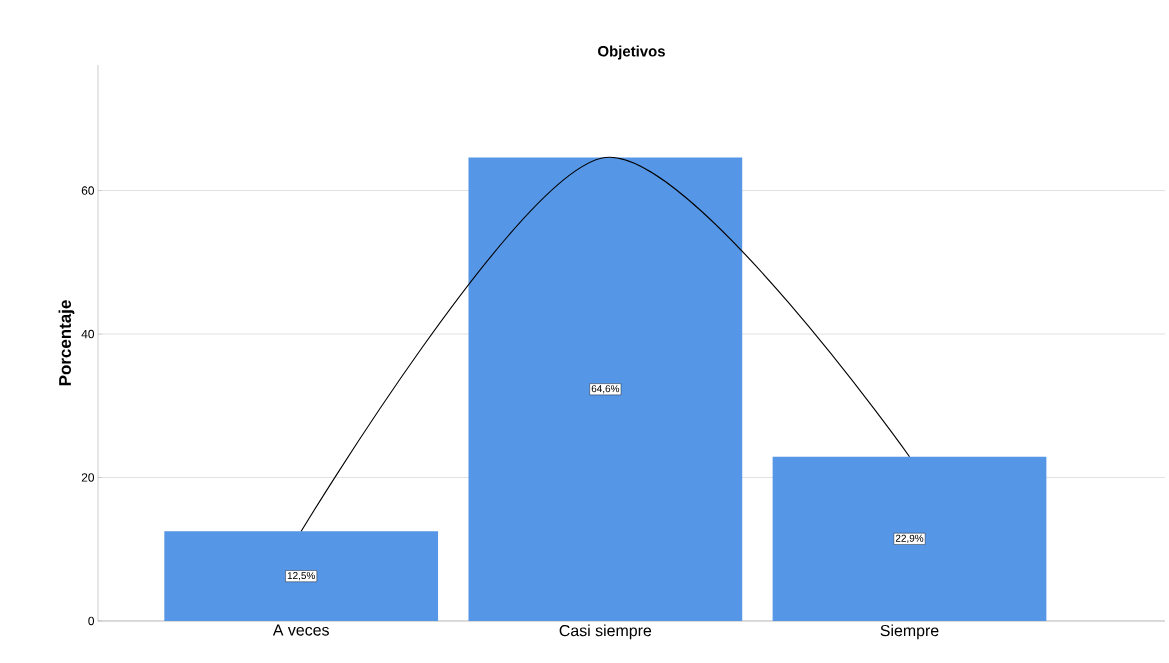 The height and width of the screenshot is (663, 1169). Describe the element at coordinates (66, 343) in the screenshot. I see `y-axis-title: Porcentaje` at that location.